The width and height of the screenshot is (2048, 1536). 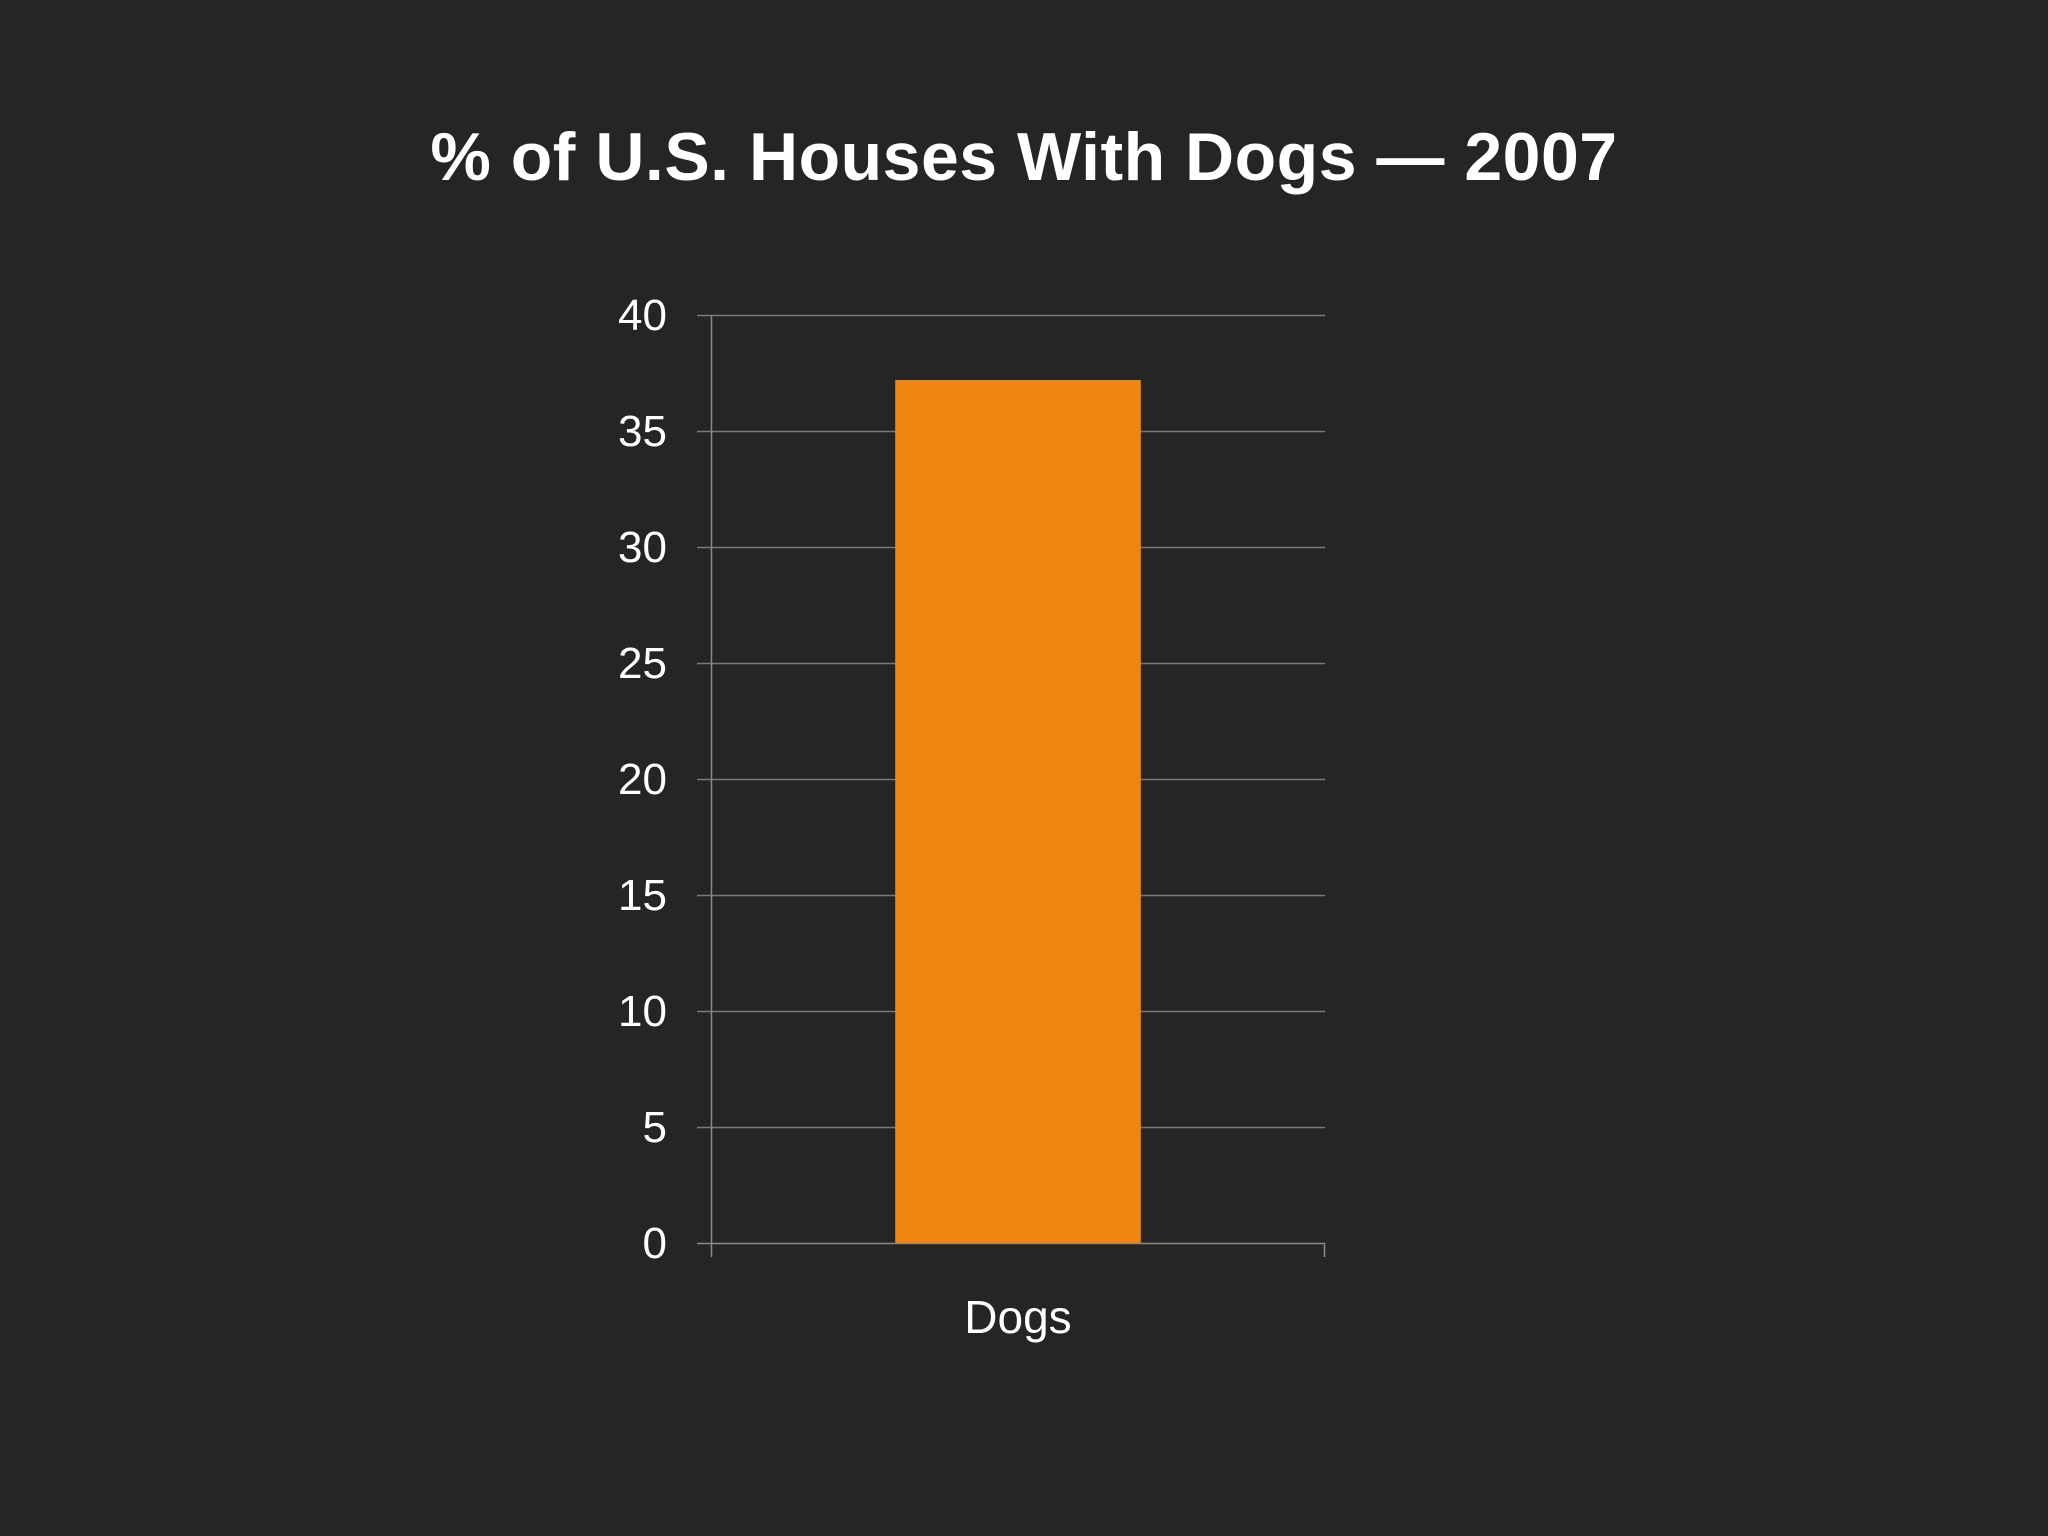 I want to click on y-tick-label-25: 25, so click(x=642, y=663).